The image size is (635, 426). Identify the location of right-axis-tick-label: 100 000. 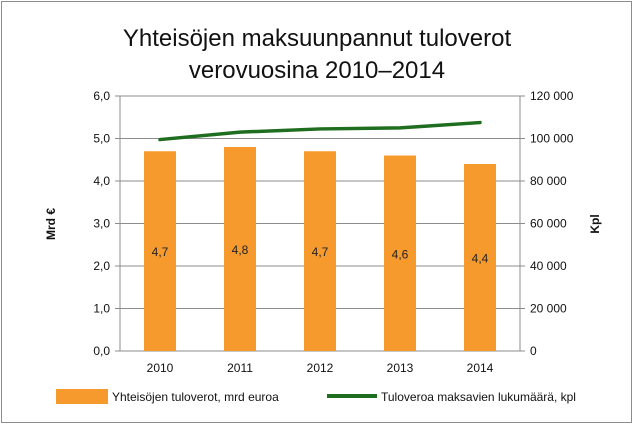
(552, 139).